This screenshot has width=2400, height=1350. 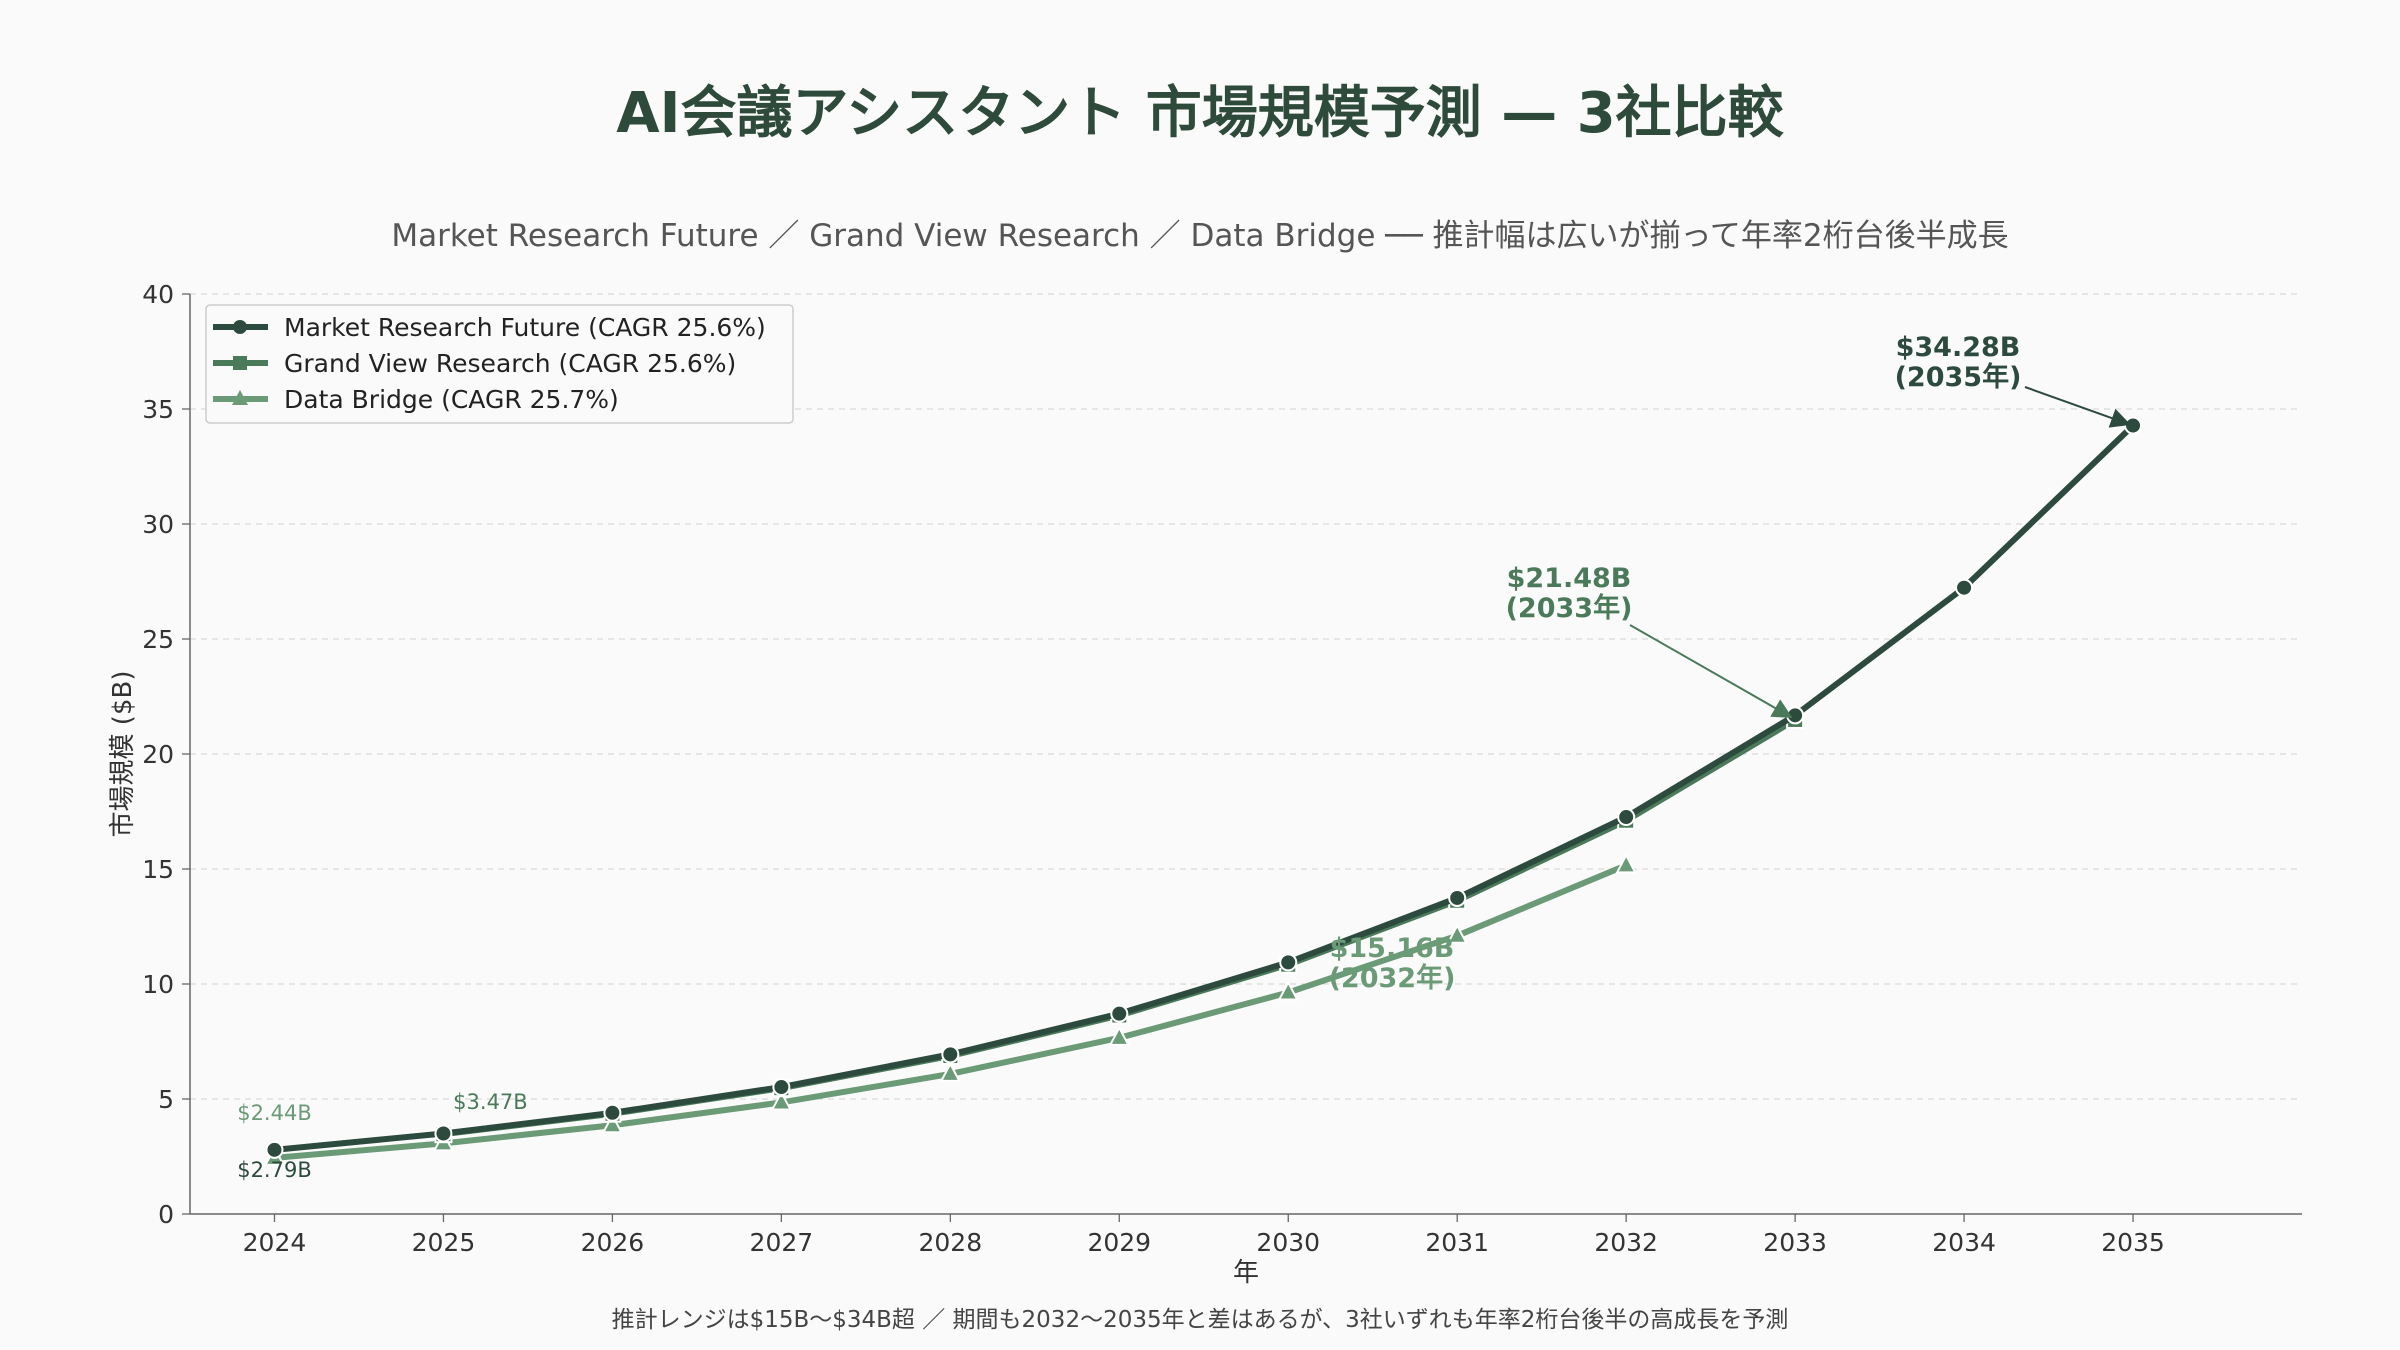 What do you see at coordinates (1119, 1242) in the screenshot?
I see `x-tick-label: 2029` at bounding box center [1119, 1242].